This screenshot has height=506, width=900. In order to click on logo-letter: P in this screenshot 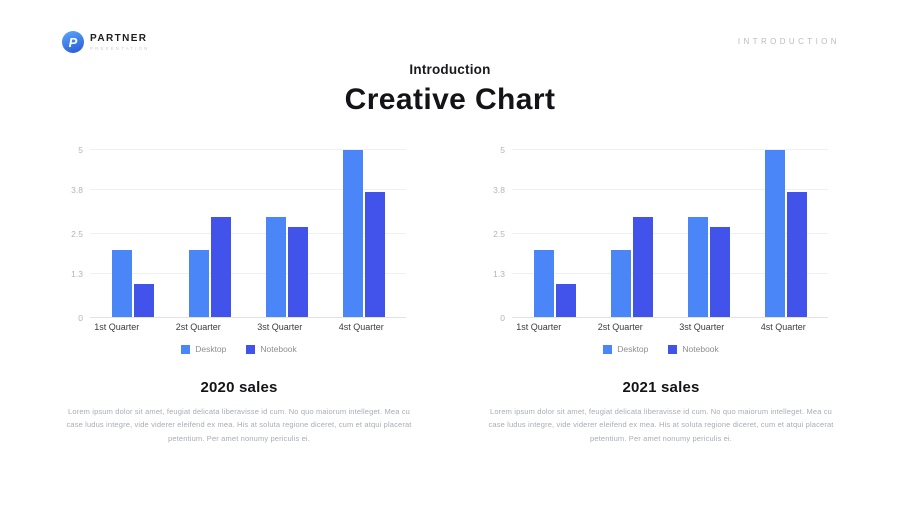, I will do `click(73, 42)`.